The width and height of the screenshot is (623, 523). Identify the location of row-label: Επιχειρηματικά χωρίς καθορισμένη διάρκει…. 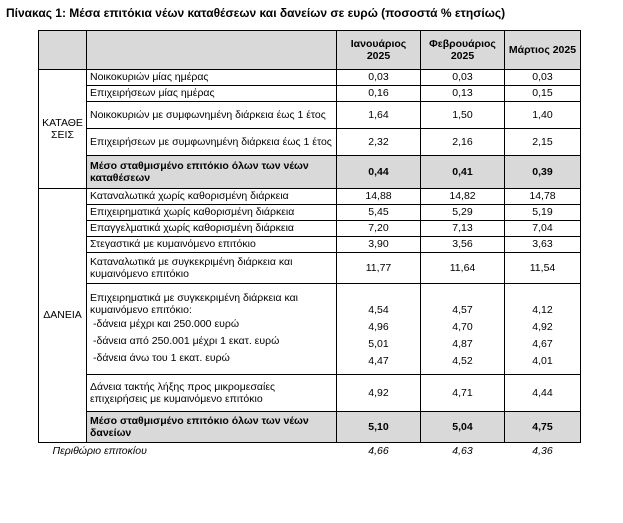
(211, 212).